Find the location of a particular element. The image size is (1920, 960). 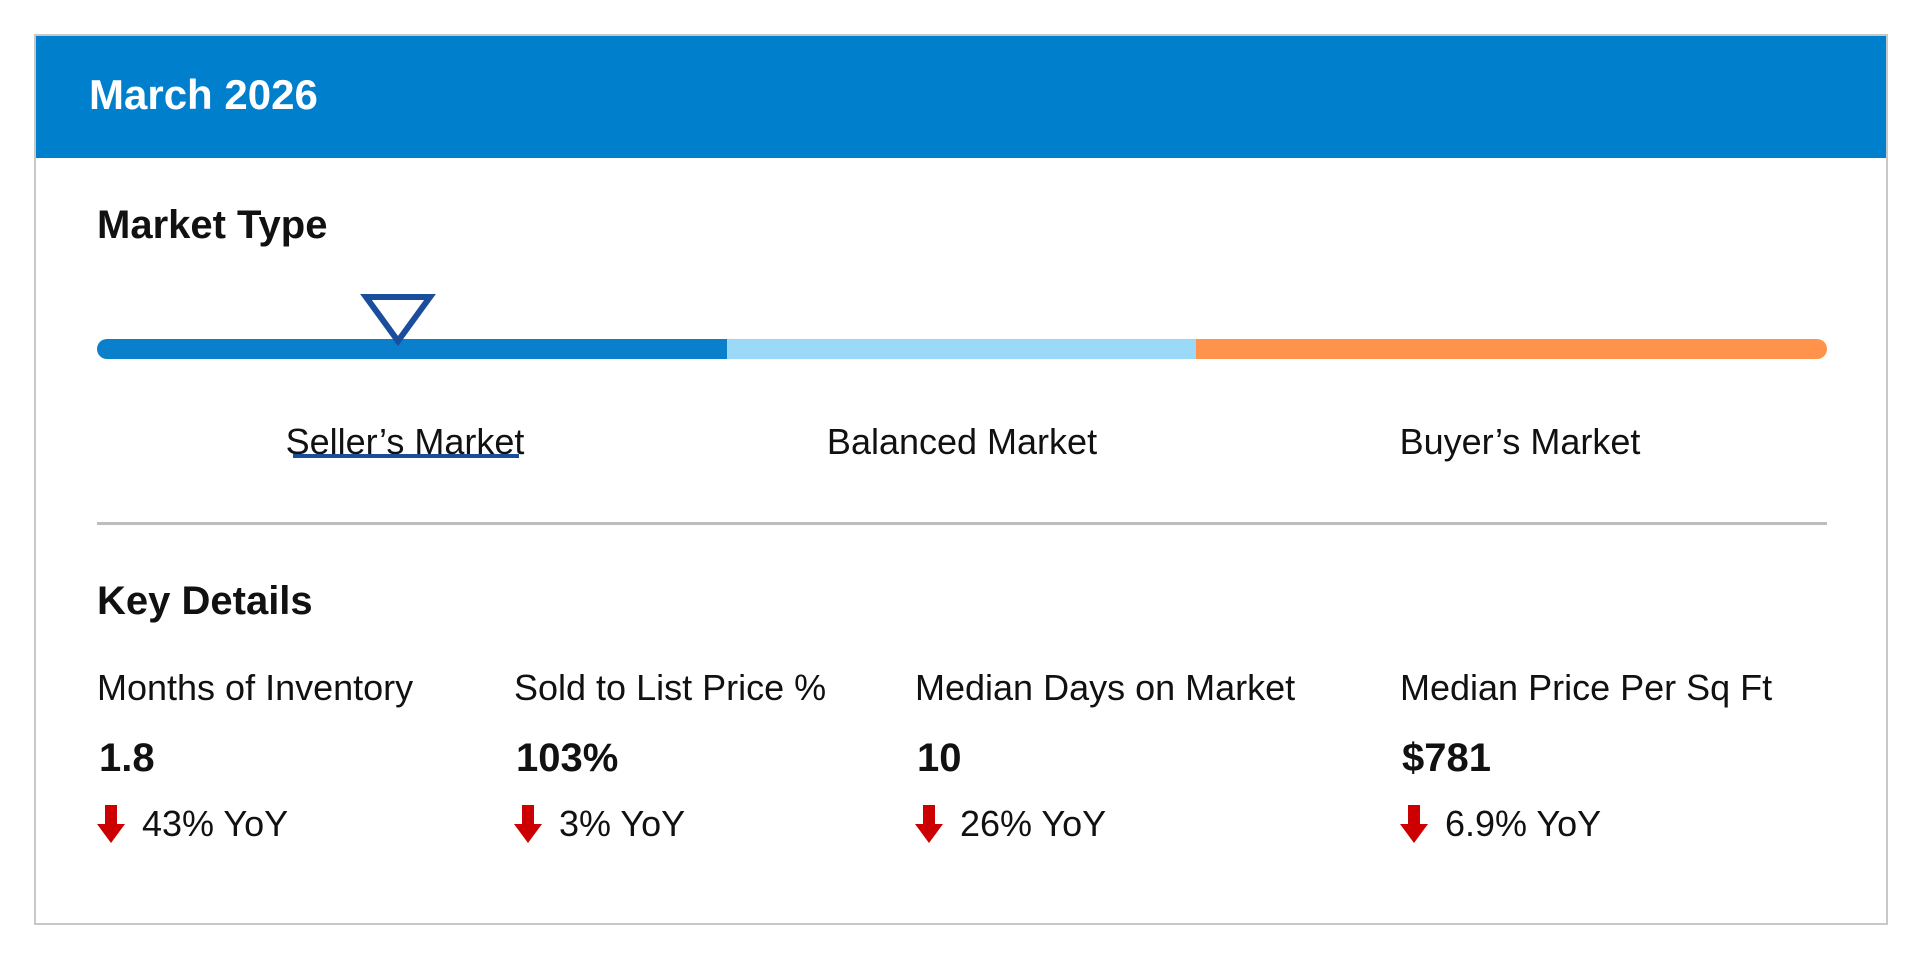

metric-change: 43% YoY is located at coordinates (192, 824).